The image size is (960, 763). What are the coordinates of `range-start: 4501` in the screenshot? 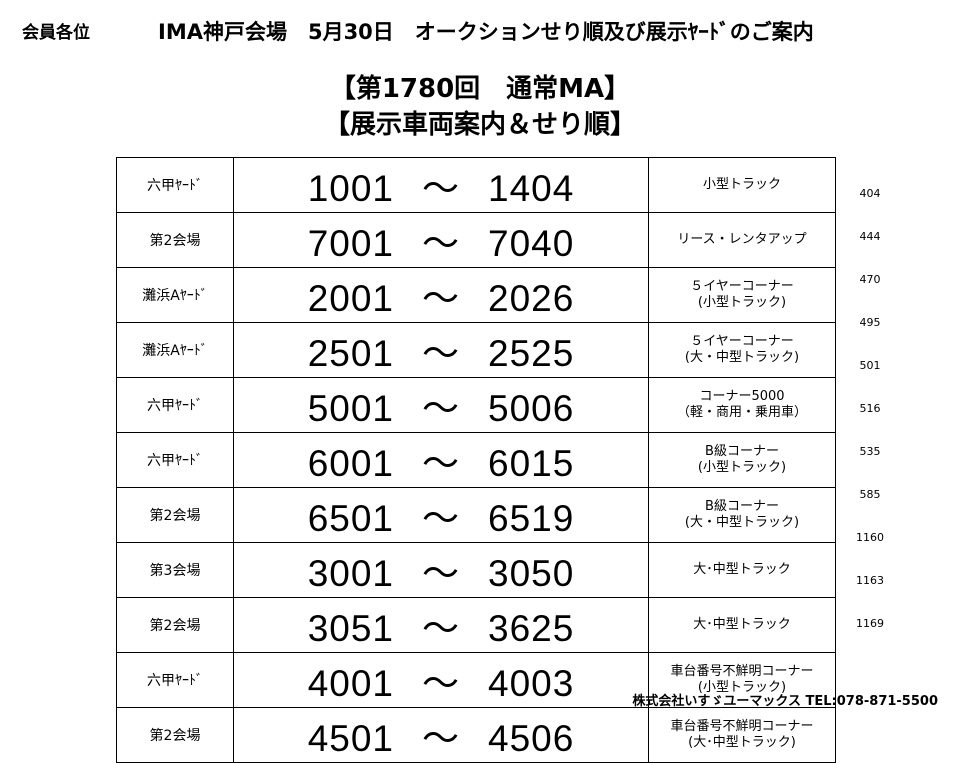 It's located at (350, 738).